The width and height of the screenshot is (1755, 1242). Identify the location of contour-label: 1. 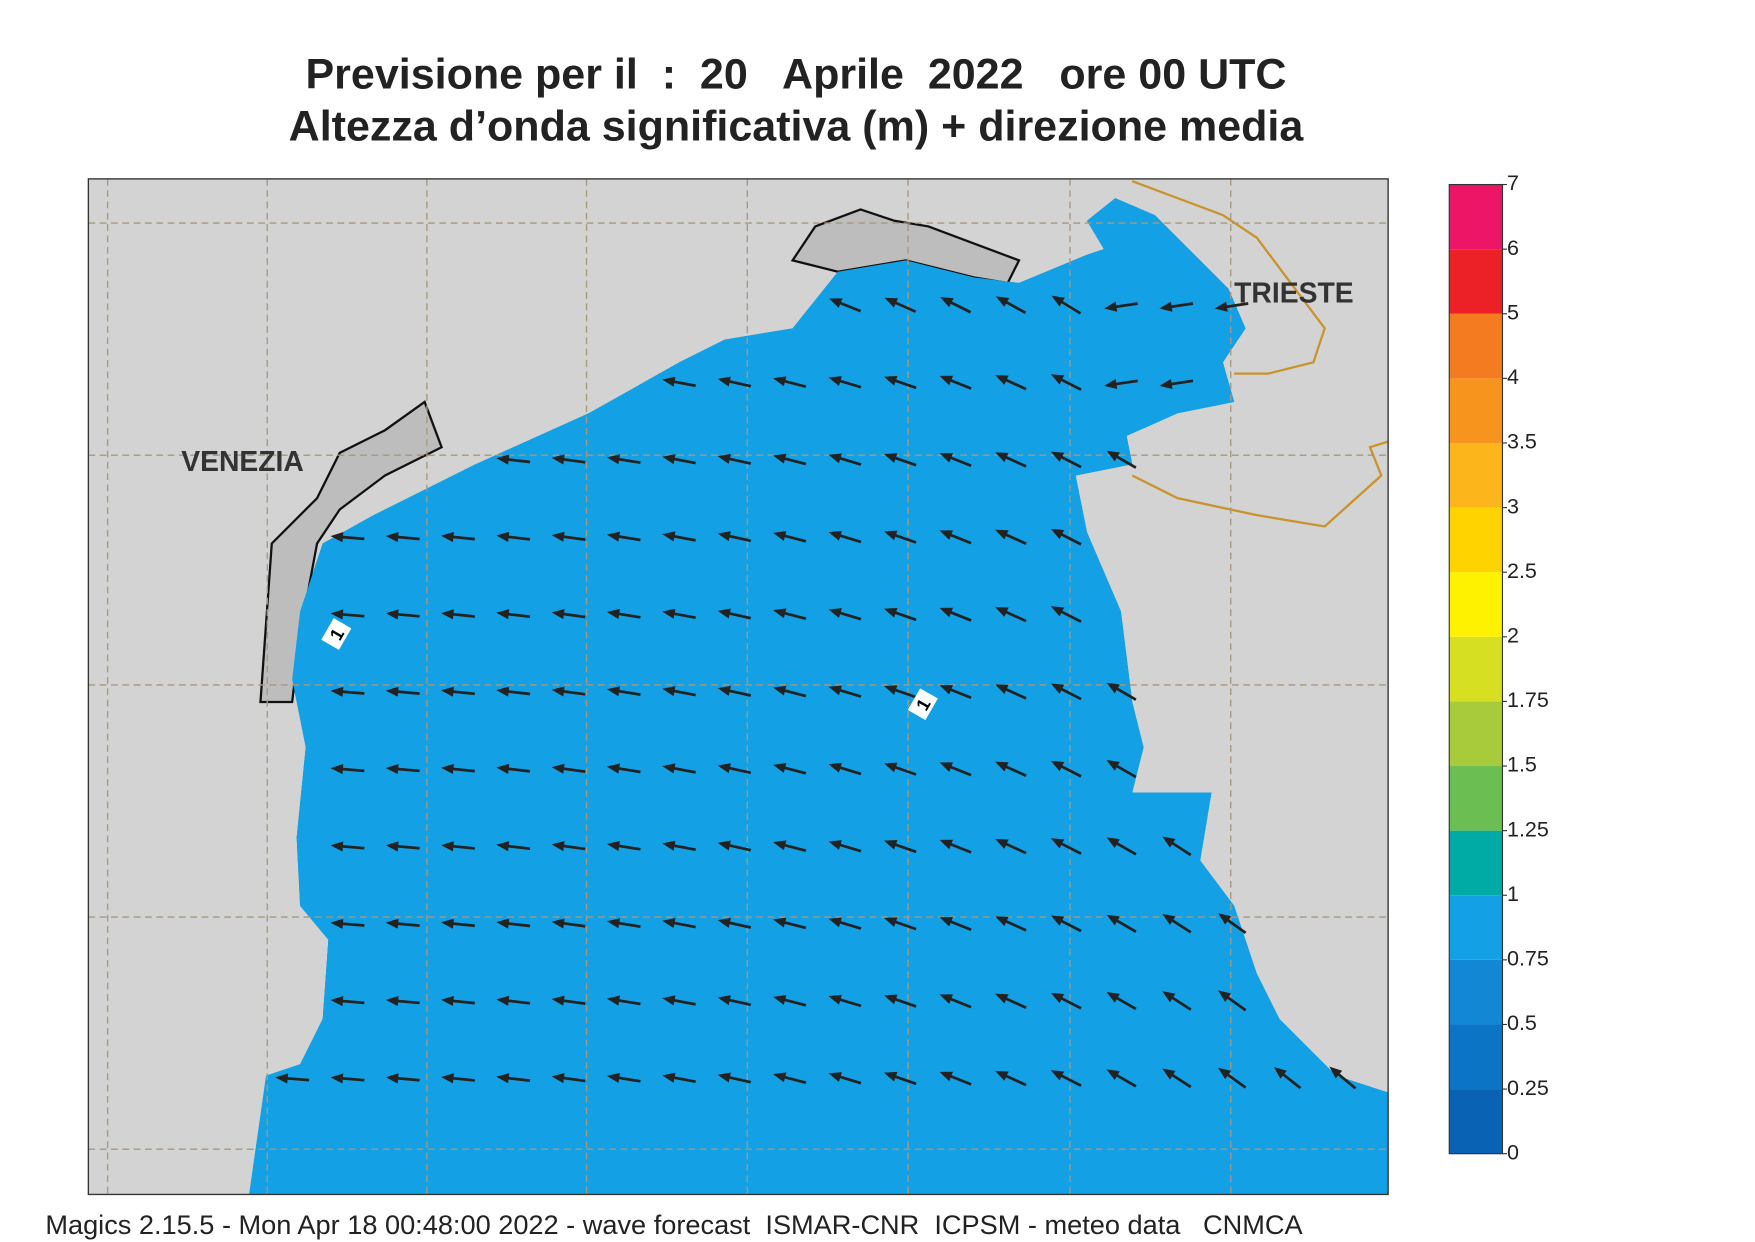
(922, 704).